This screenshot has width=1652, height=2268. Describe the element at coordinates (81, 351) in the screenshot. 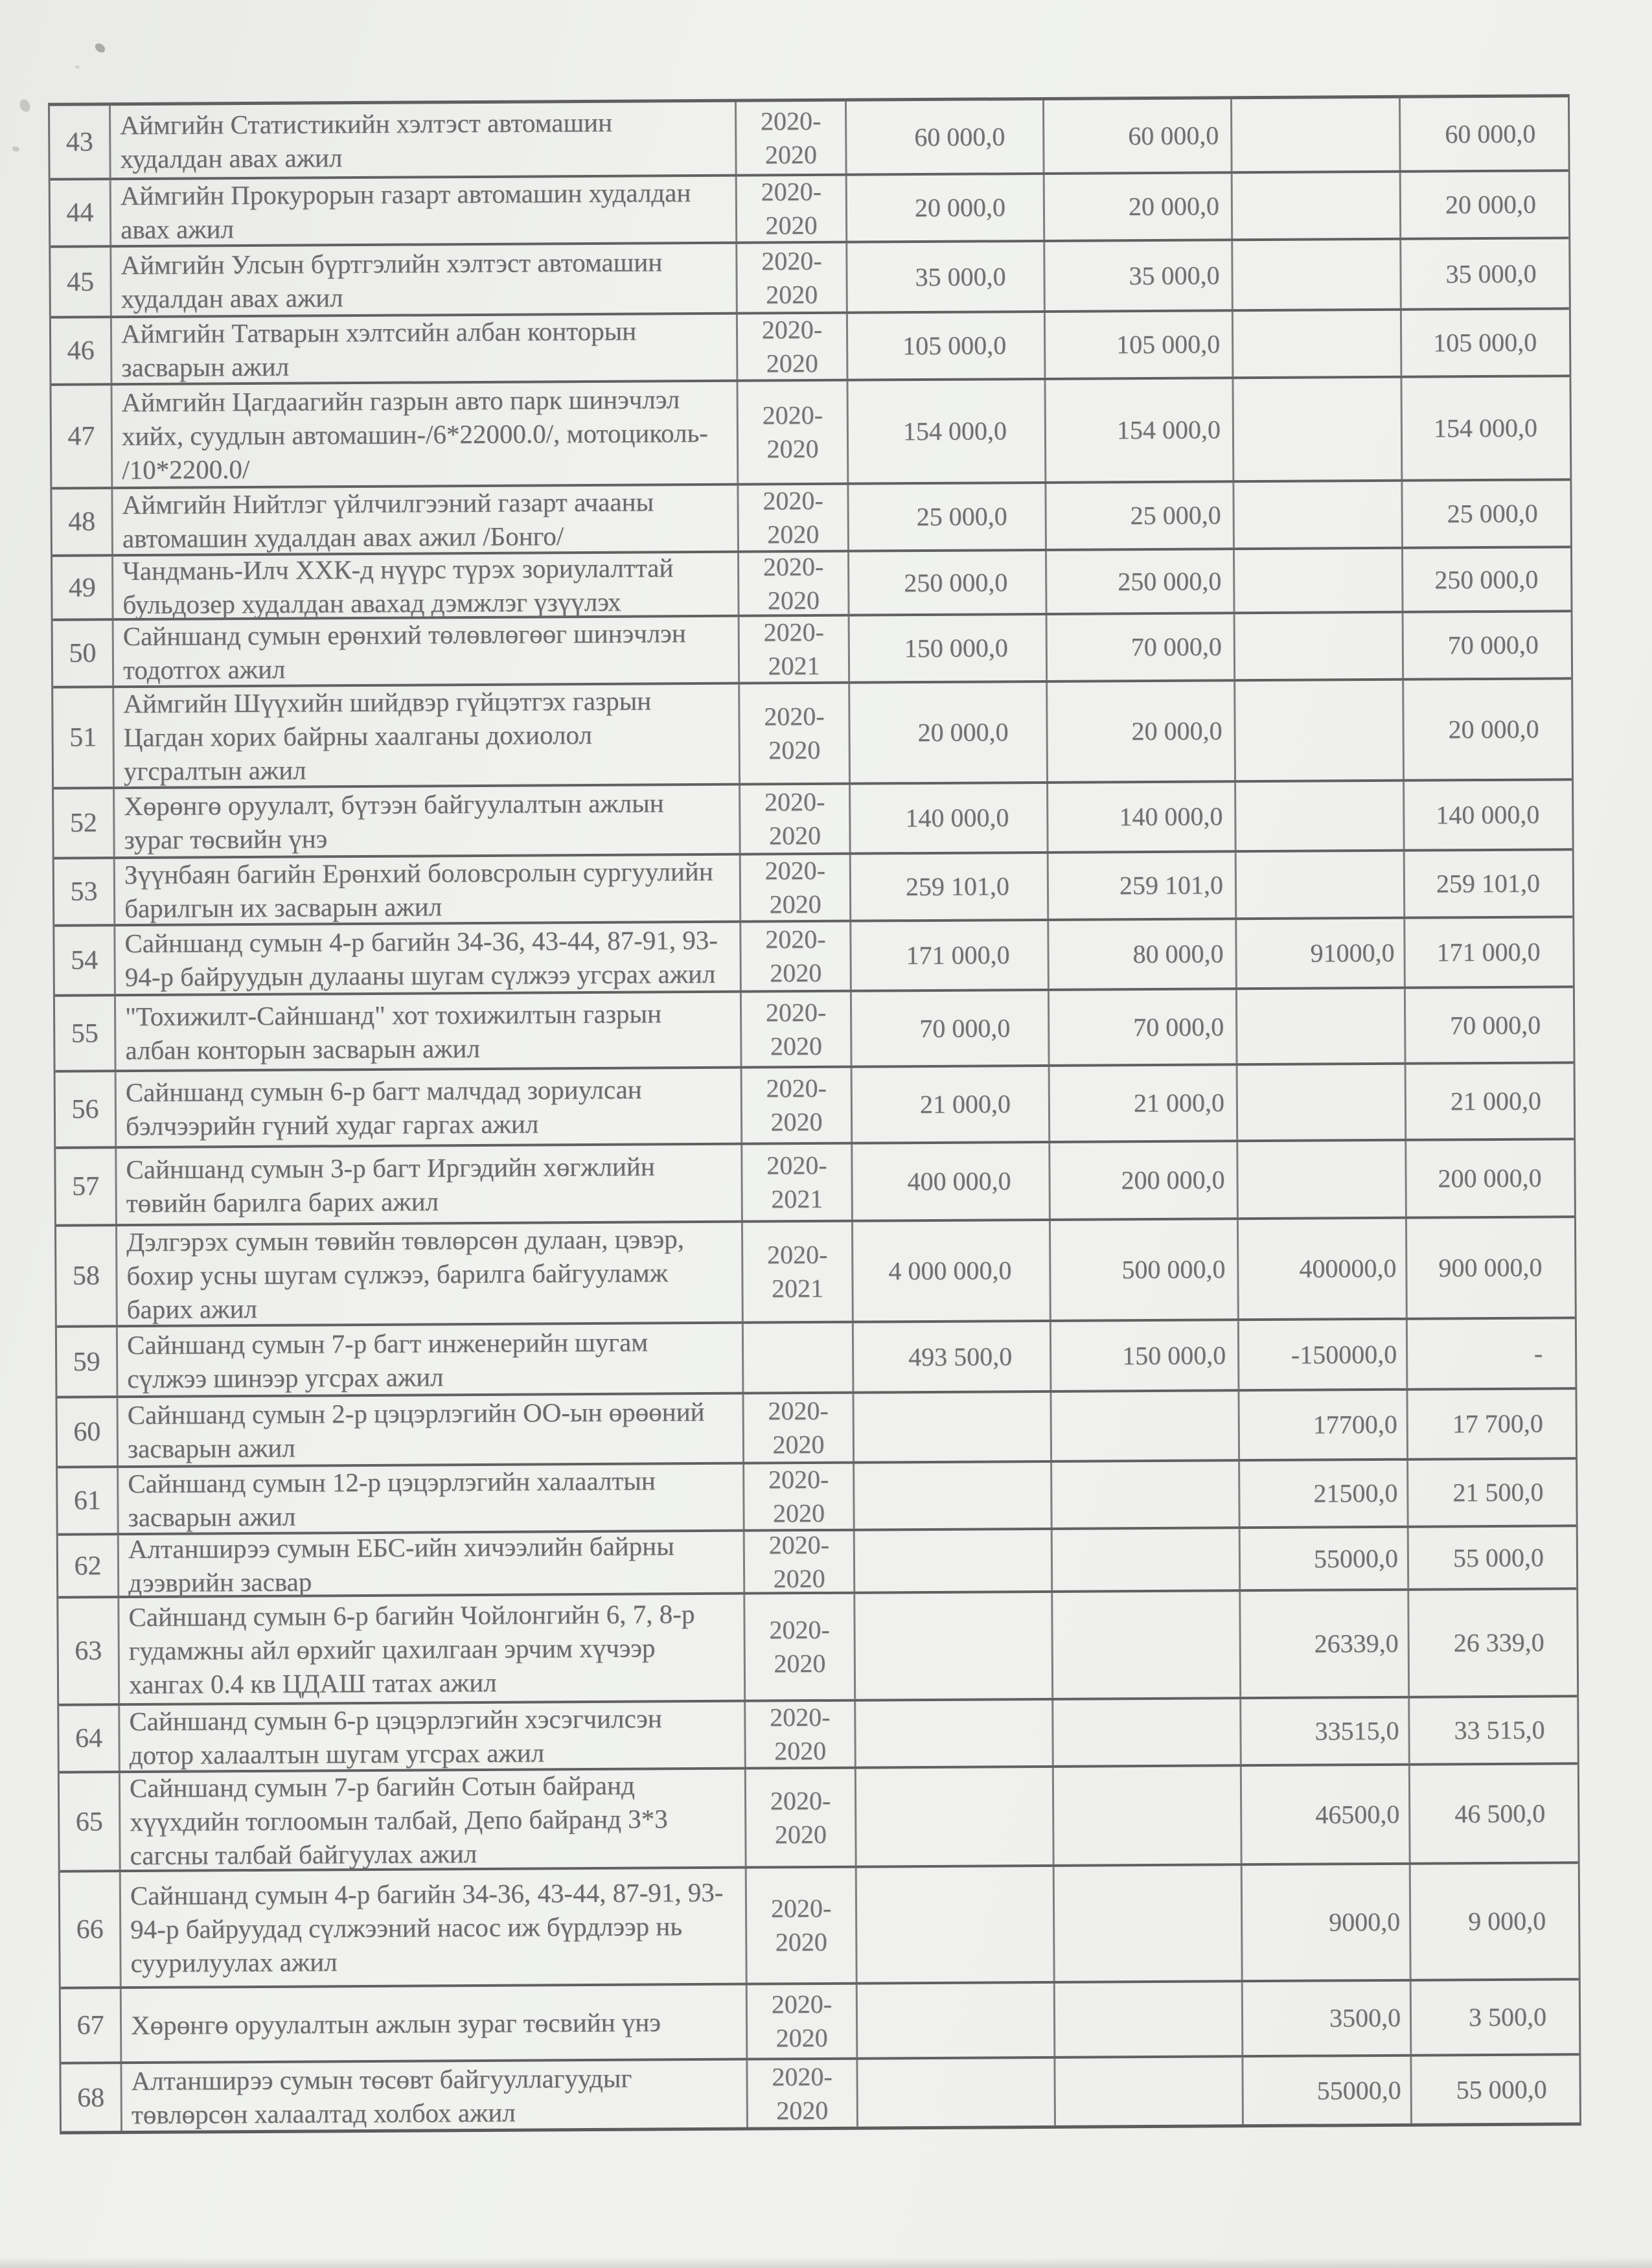

I see `row-number-cell: 46` at that location.